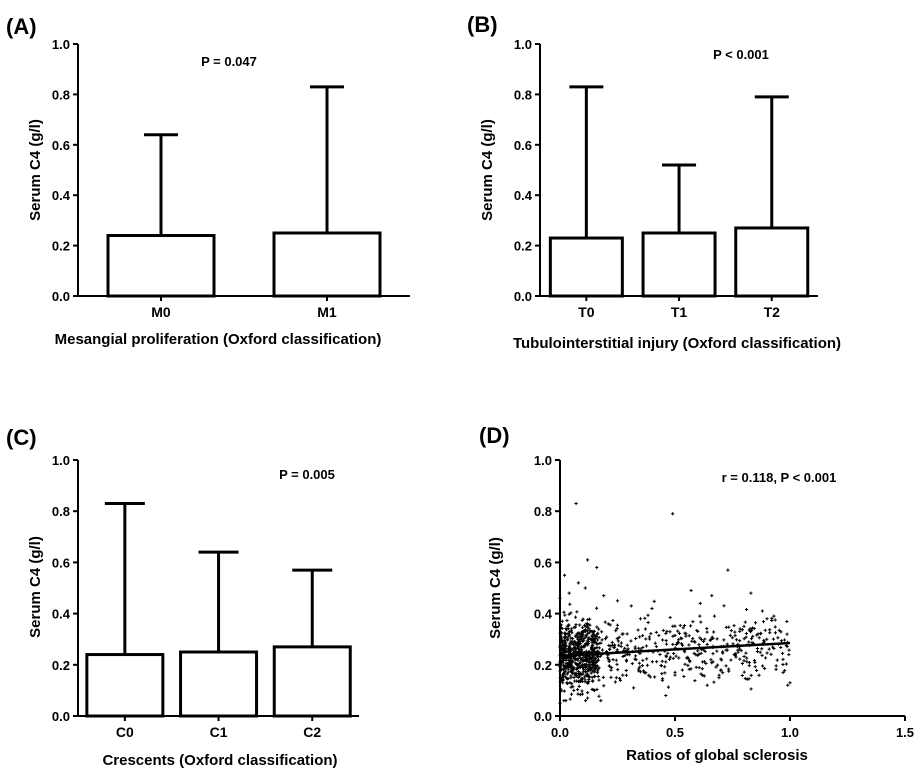 The height and width of the screenshot is (770, 922). Describe the element at coordinates (35, 170) in the screenshot. I see `panel-a-ylabel: Serum C4 (g/l)` at that location.